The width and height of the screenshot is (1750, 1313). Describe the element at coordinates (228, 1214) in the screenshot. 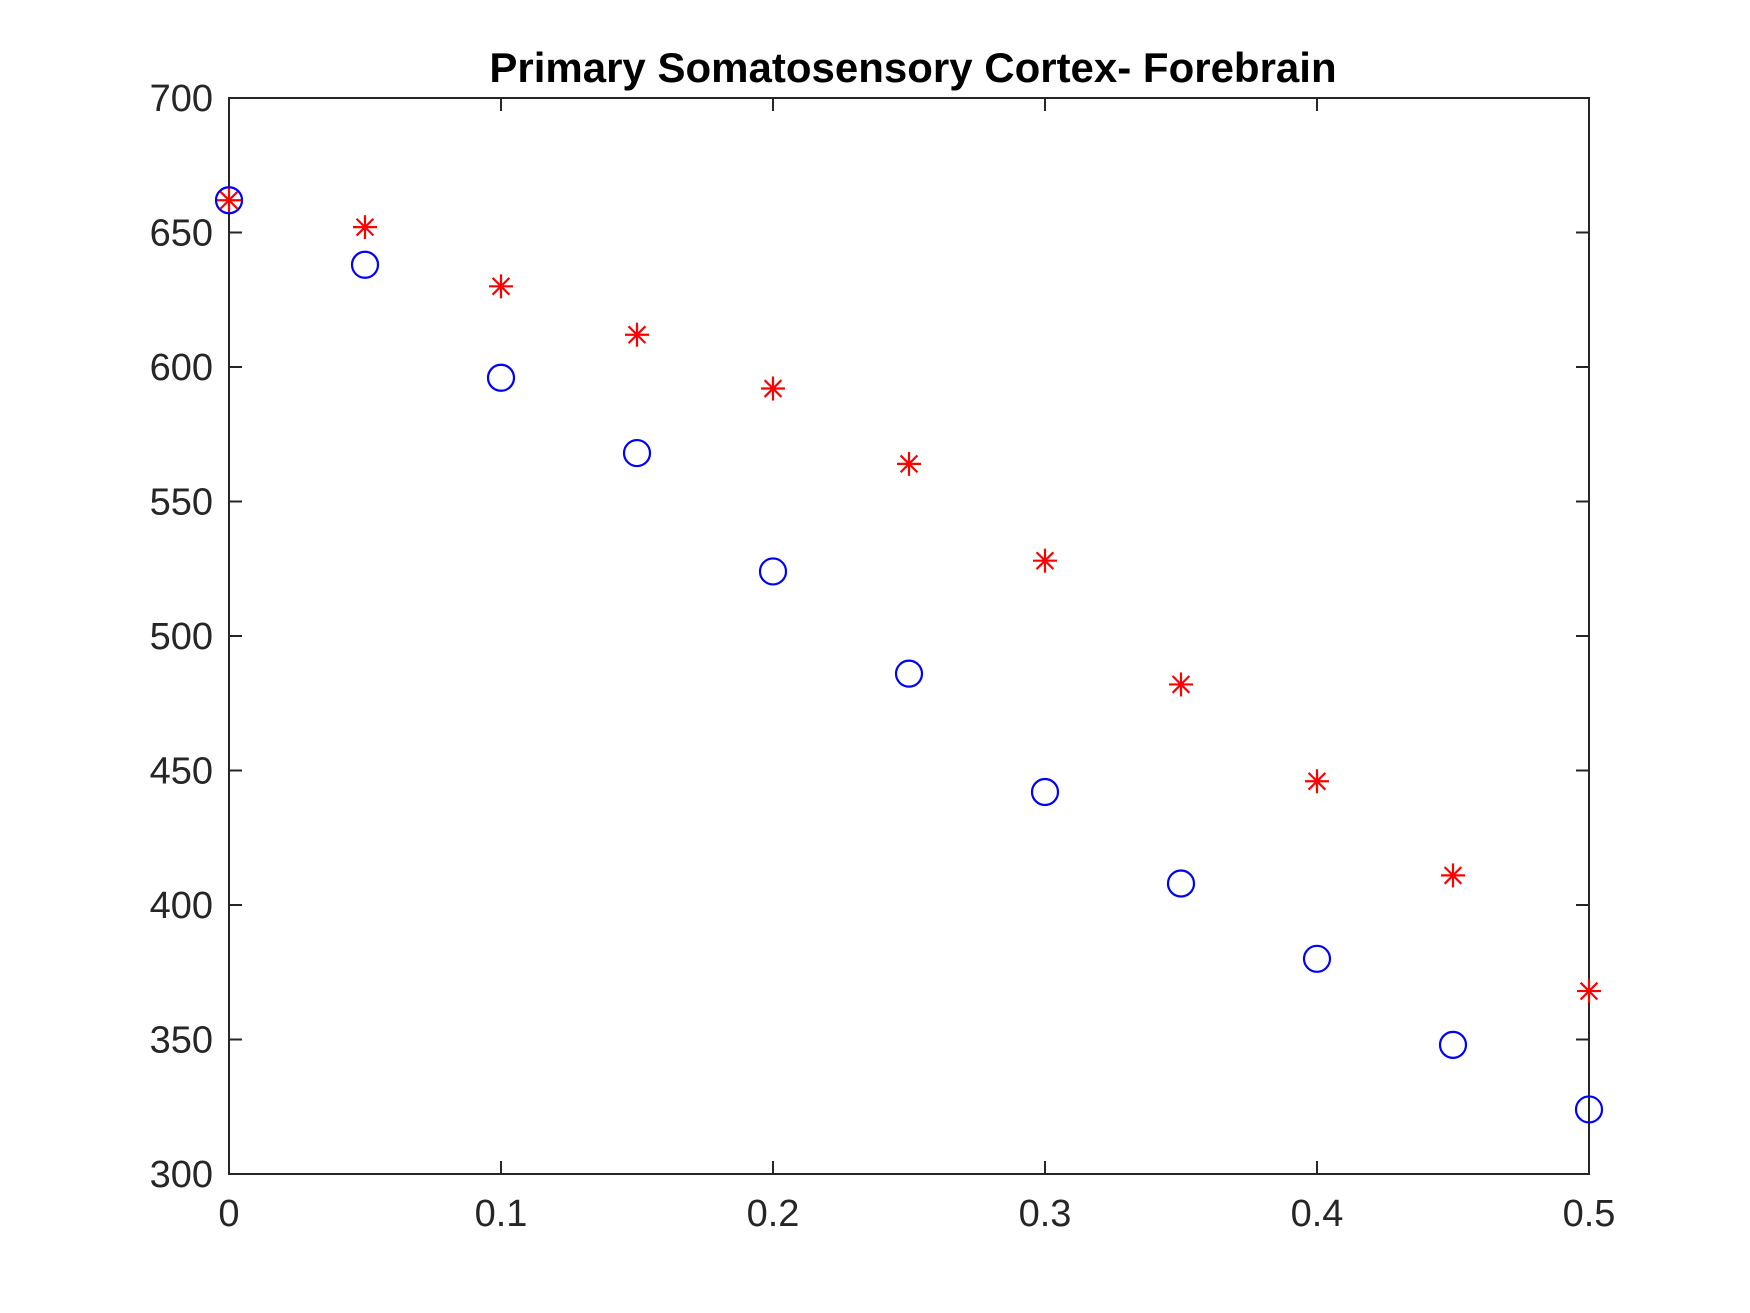

I see `x-tick-label: 0` at that location.